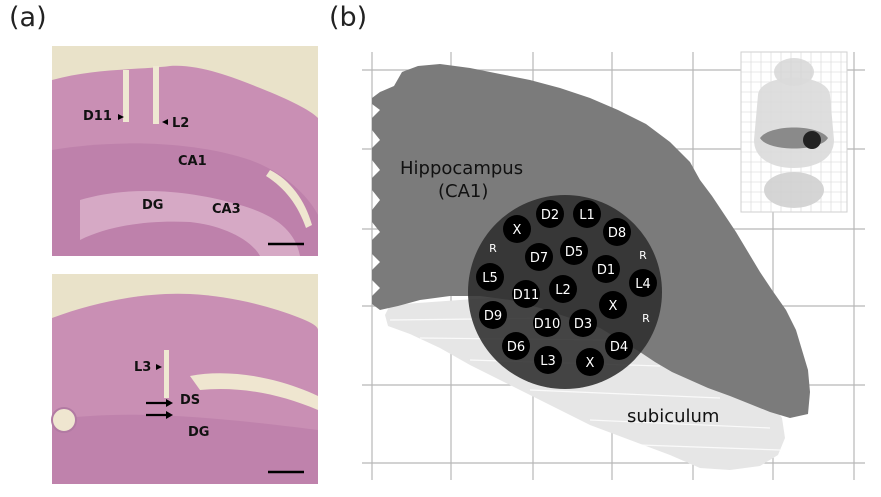 This screenshot has height=497, width=881. I want to click on electrode-d6: D6, so click(516, 346).